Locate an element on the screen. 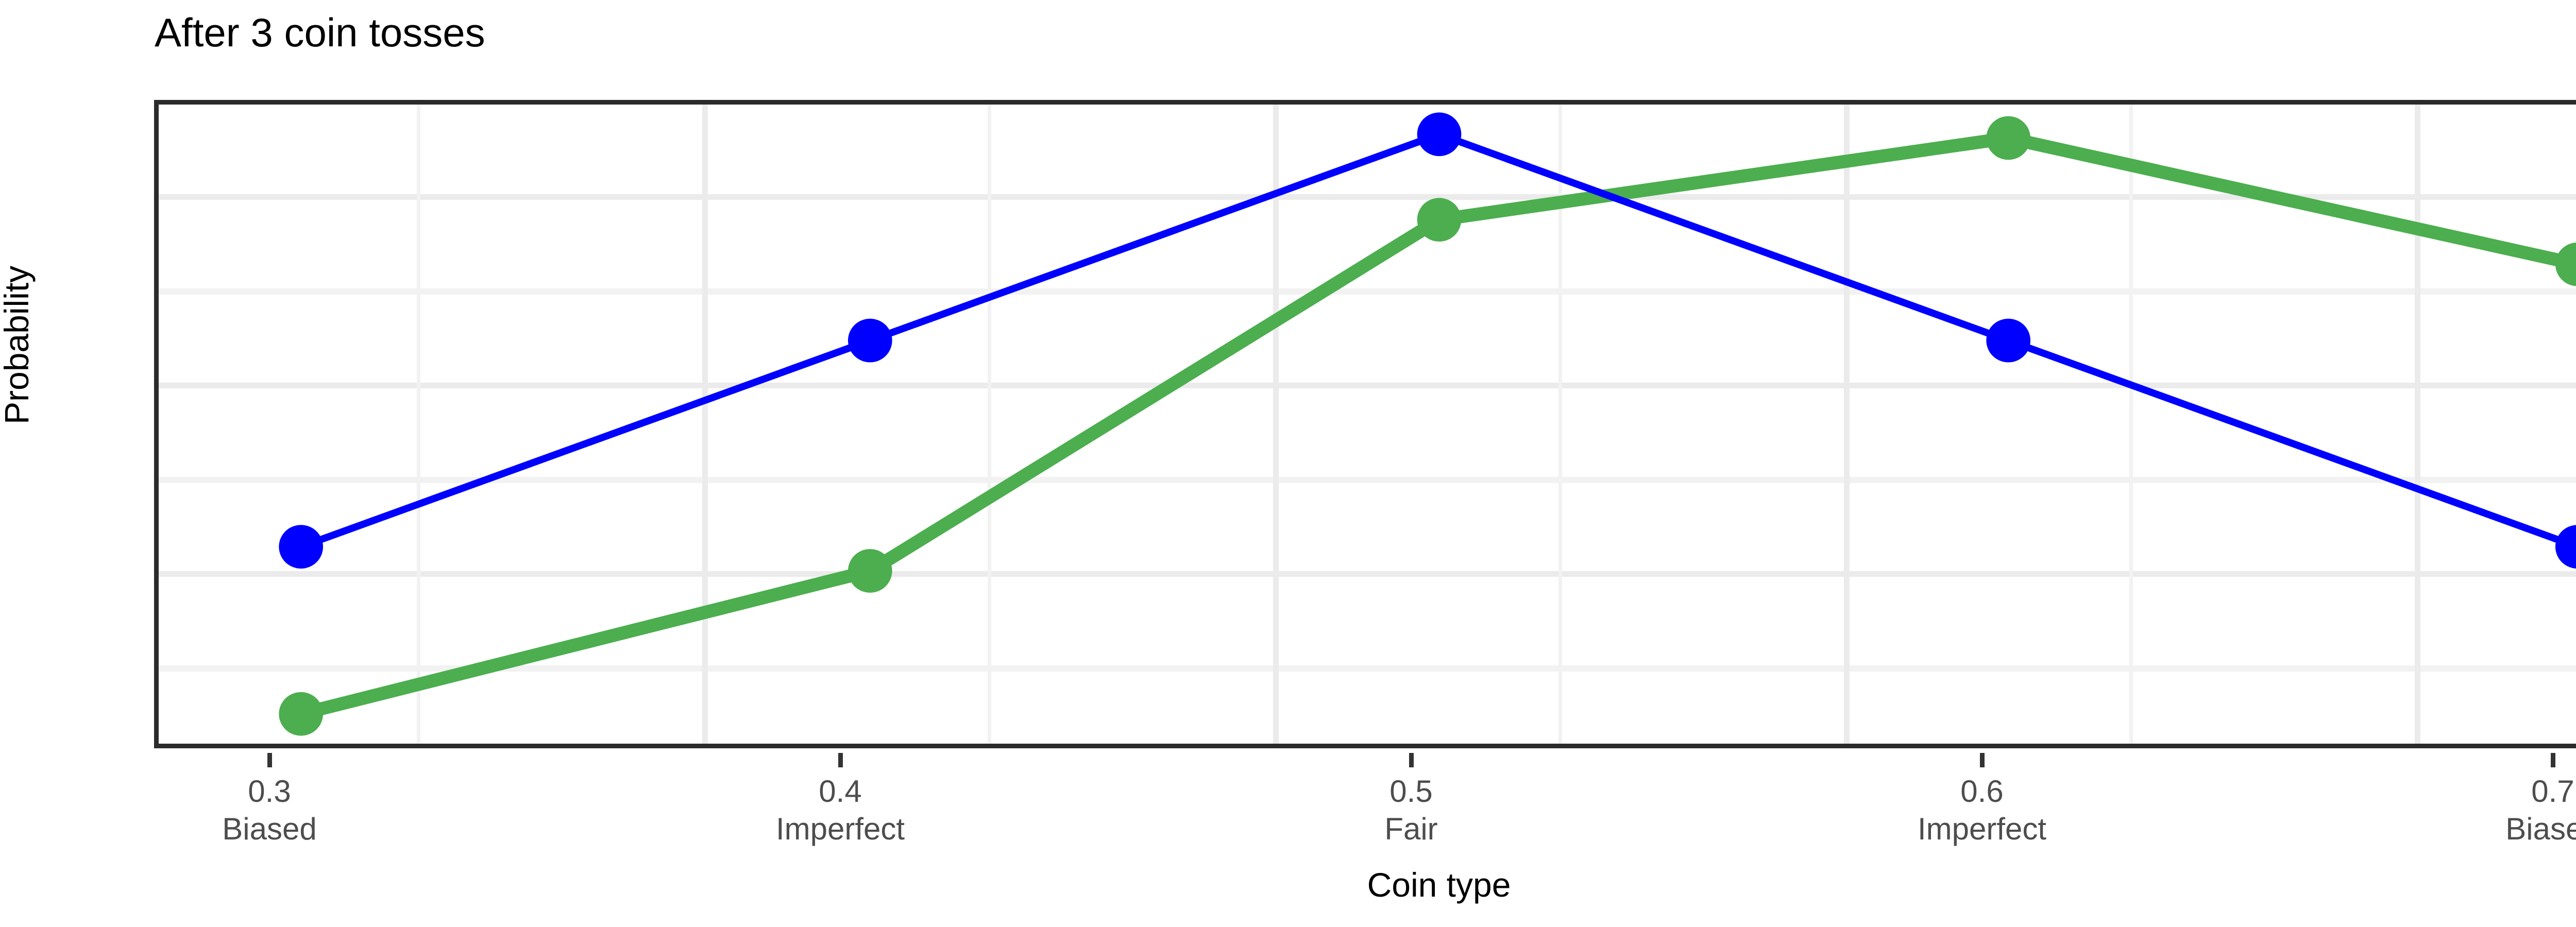  x-tick-name-3: Imperfect is located at coordinates (1982, 829).